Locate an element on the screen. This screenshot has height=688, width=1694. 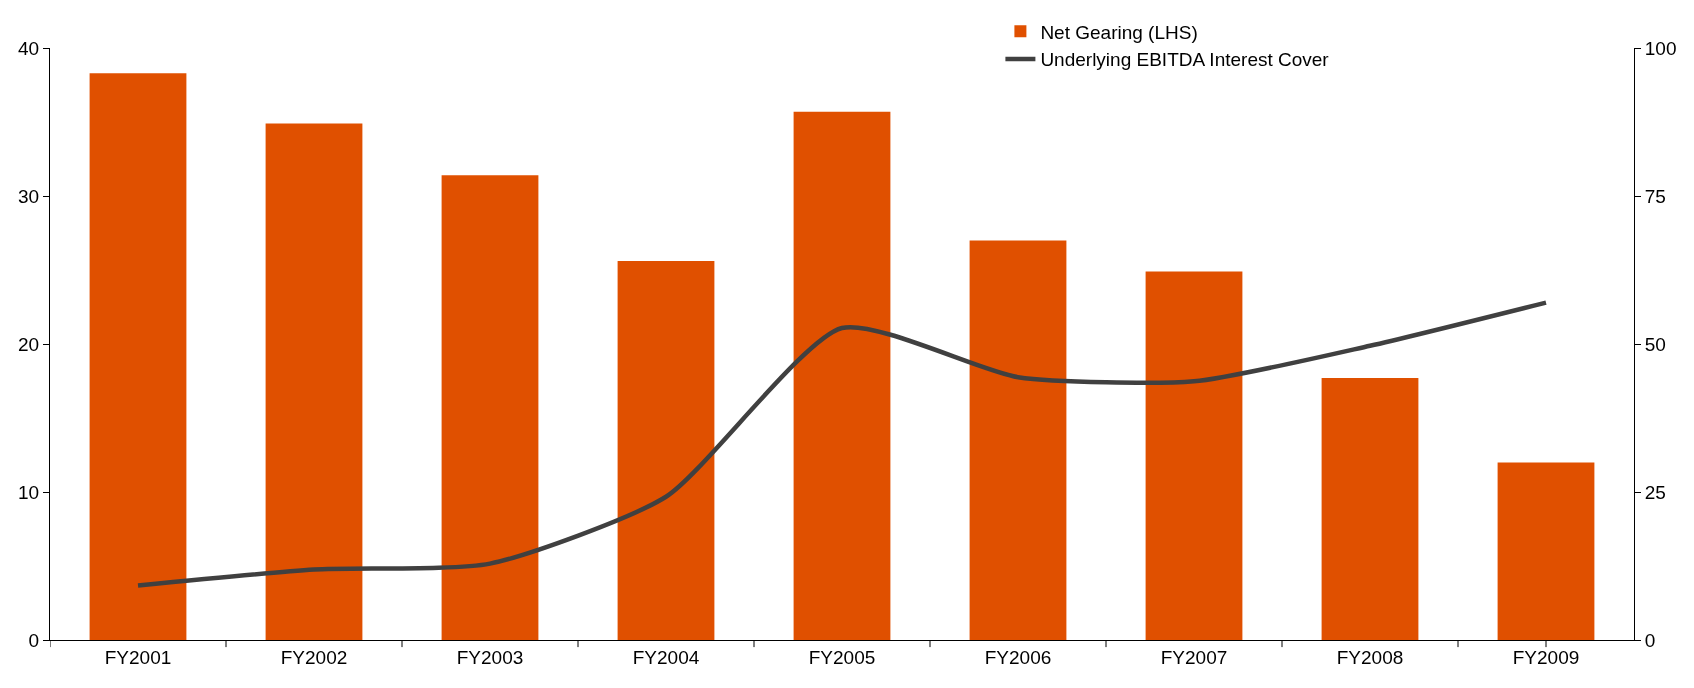
legend-label: Net Gearing (LHS) is located at coordinates (1119, 32).